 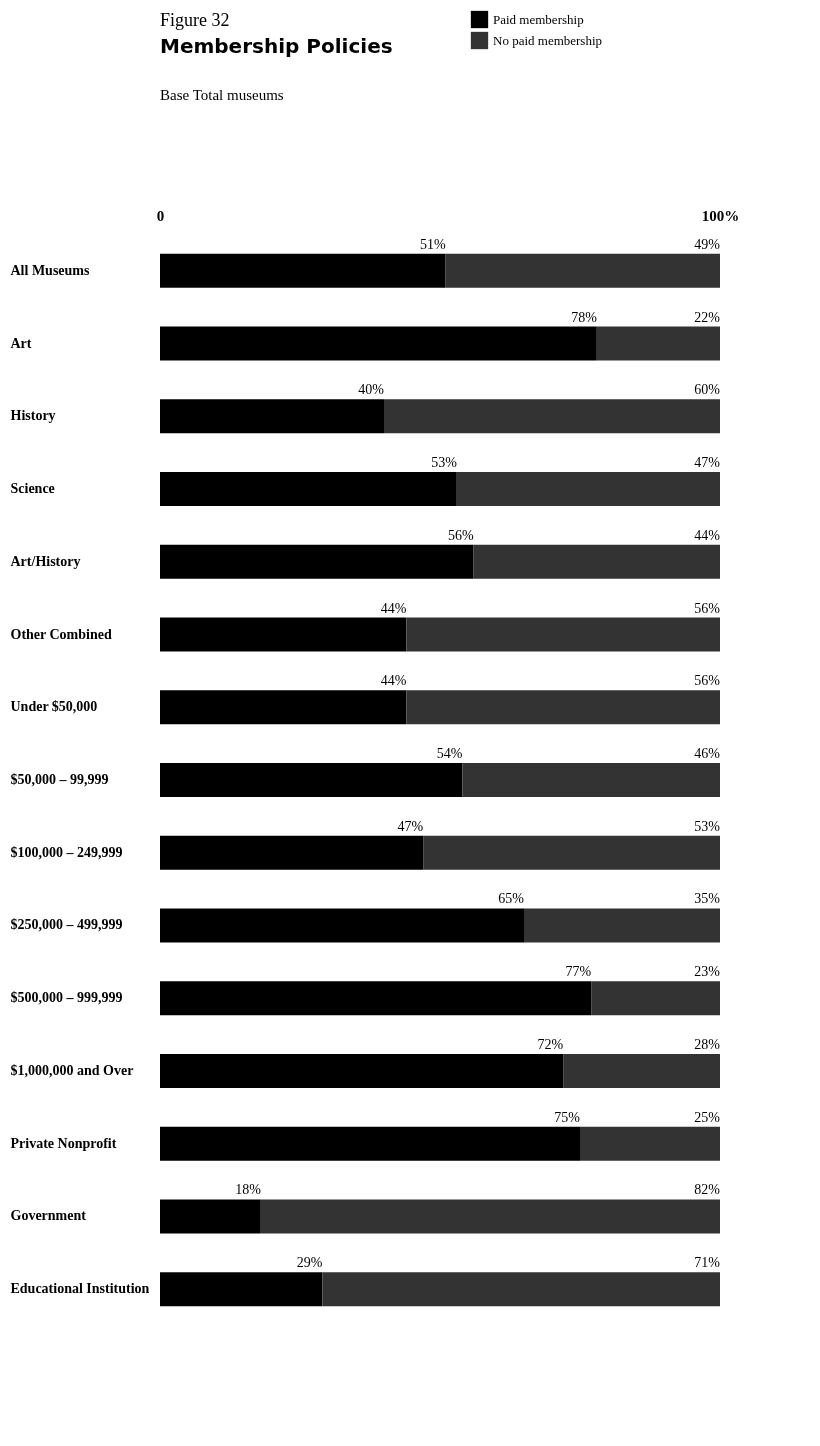 What do you see at coordinates (195, 20) in the screenshot?
I see `caption: Figure 32` at bounding box center [195, 20].